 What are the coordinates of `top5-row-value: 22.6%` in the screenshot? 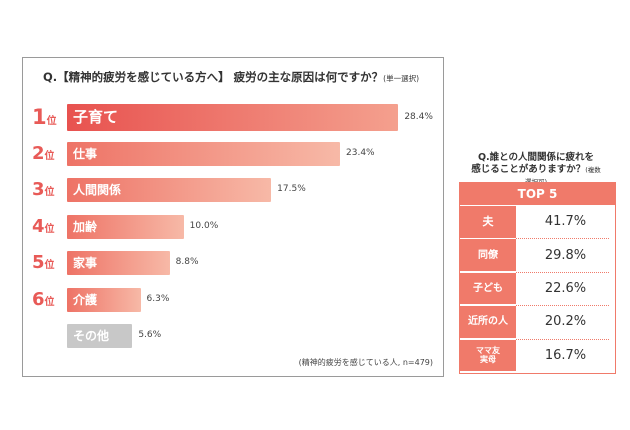 It's located at (565, 289).